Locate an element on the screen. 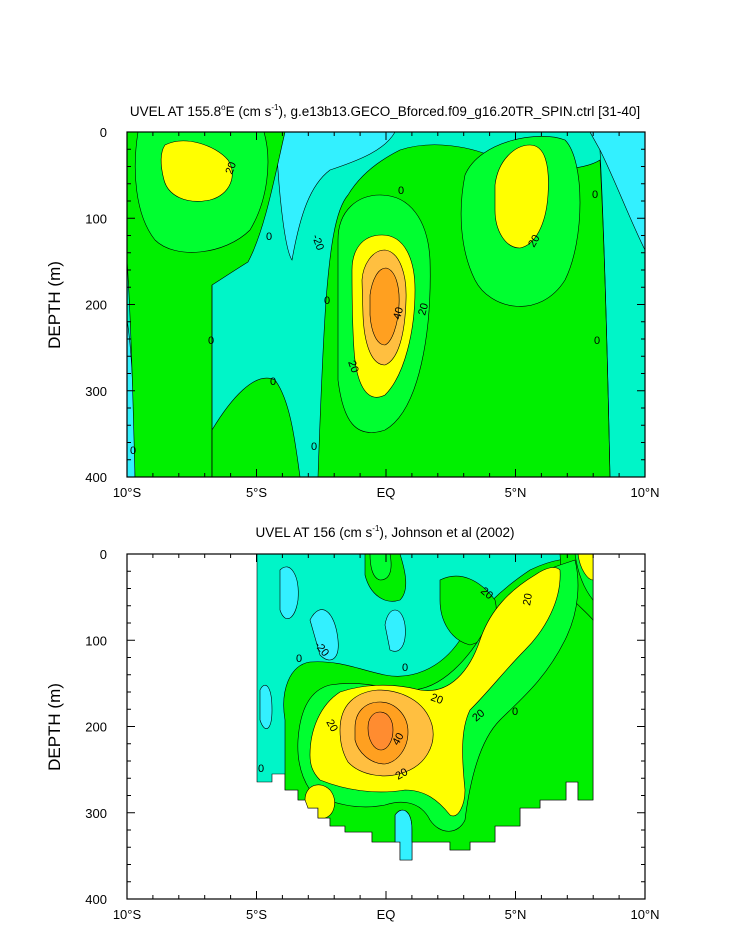 This screenshot has width=733, height=945. p2-fill-20-lower is located at coordinates (319, 801).